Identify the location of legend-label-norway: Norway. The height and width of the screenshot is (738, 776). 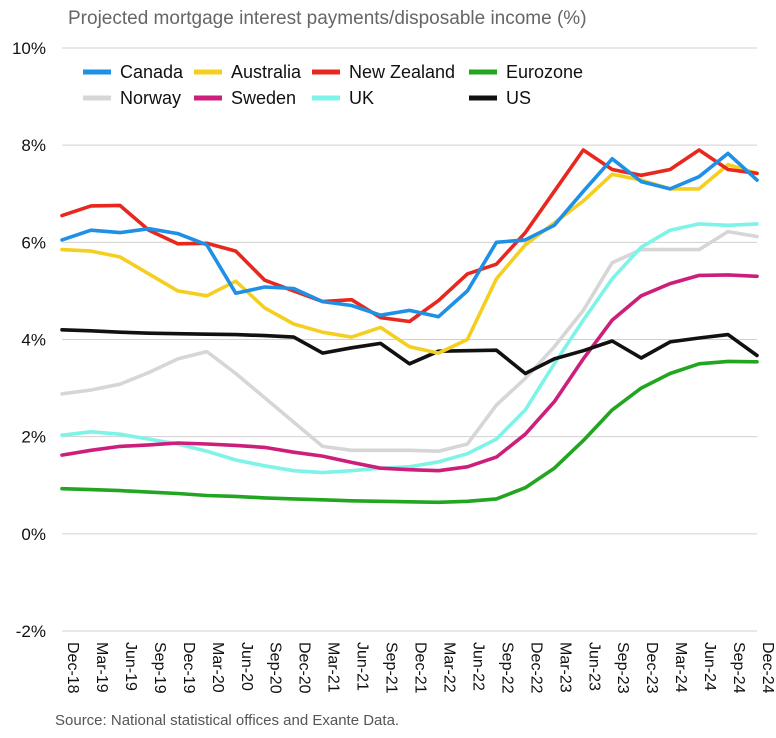
(150, 98).